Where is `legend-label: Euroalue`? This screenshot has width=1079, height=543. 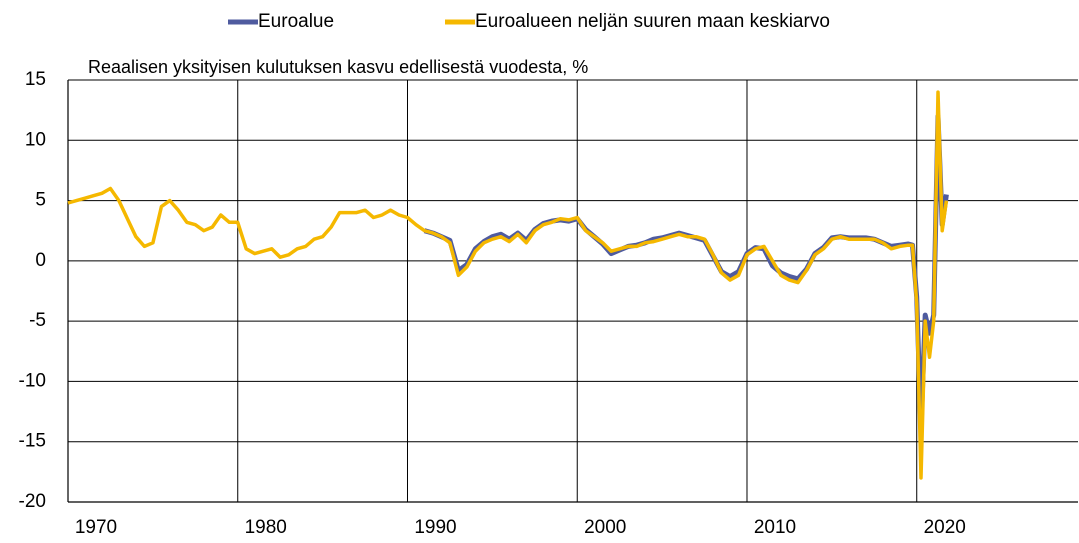 legend-label: Euroalue is located at coordinates (296, 21).